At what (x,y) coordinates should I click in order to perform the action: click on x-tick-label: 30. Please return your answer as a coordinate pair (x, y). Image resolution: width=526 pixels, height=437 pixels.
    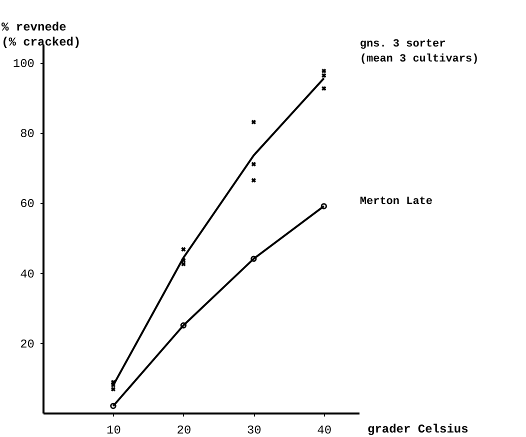
    Looking at the image, I should click on (254, 430).